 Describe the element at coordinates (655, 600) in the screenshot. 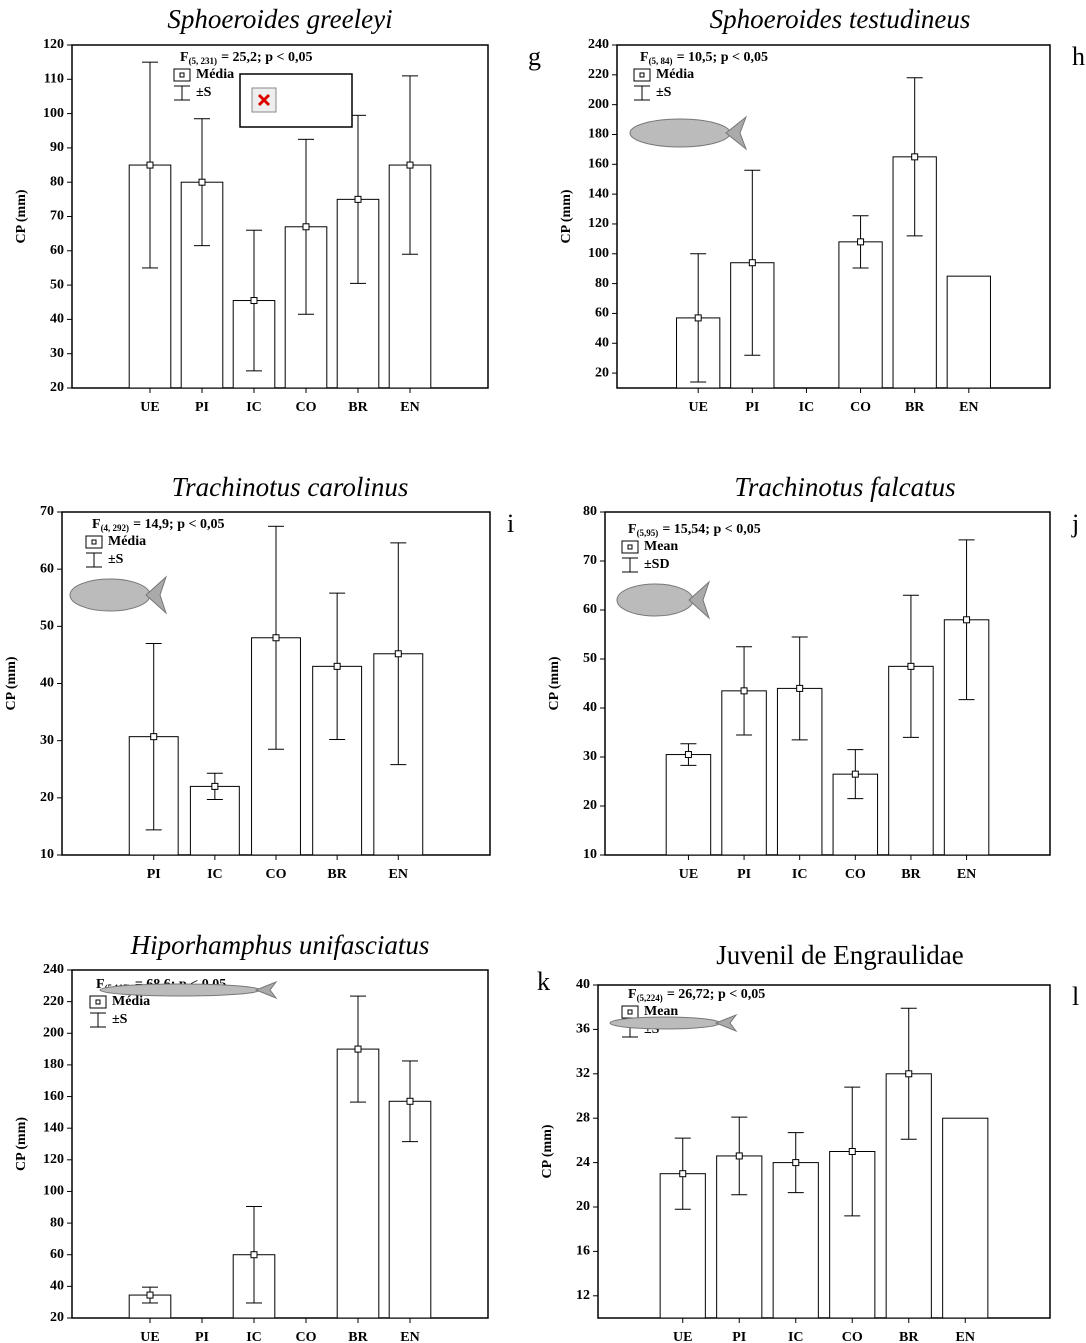

I see `fish-image` at that location.